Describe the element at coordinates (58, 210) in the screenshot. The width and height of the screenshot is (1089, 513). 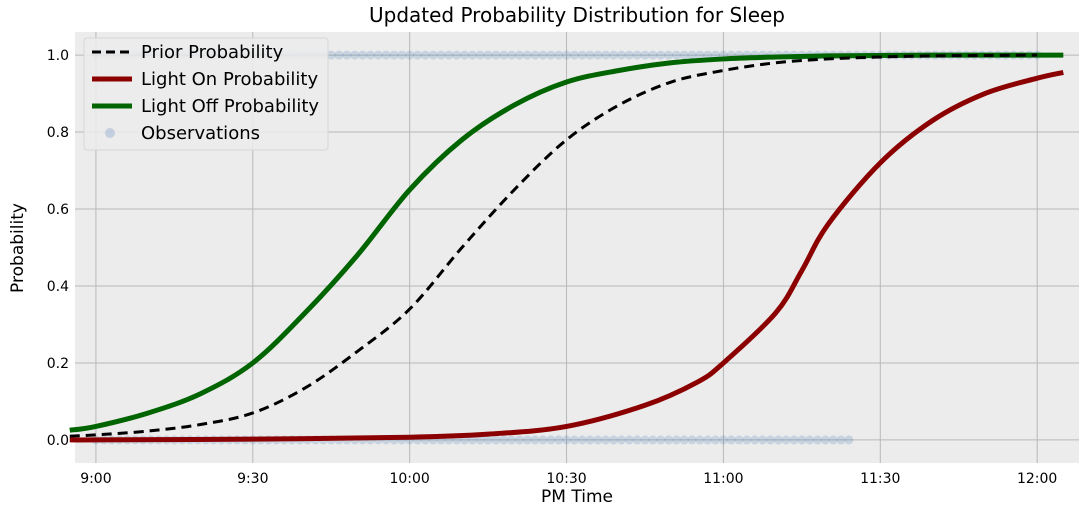
I see `y-tick-label: 0.6` at that location.